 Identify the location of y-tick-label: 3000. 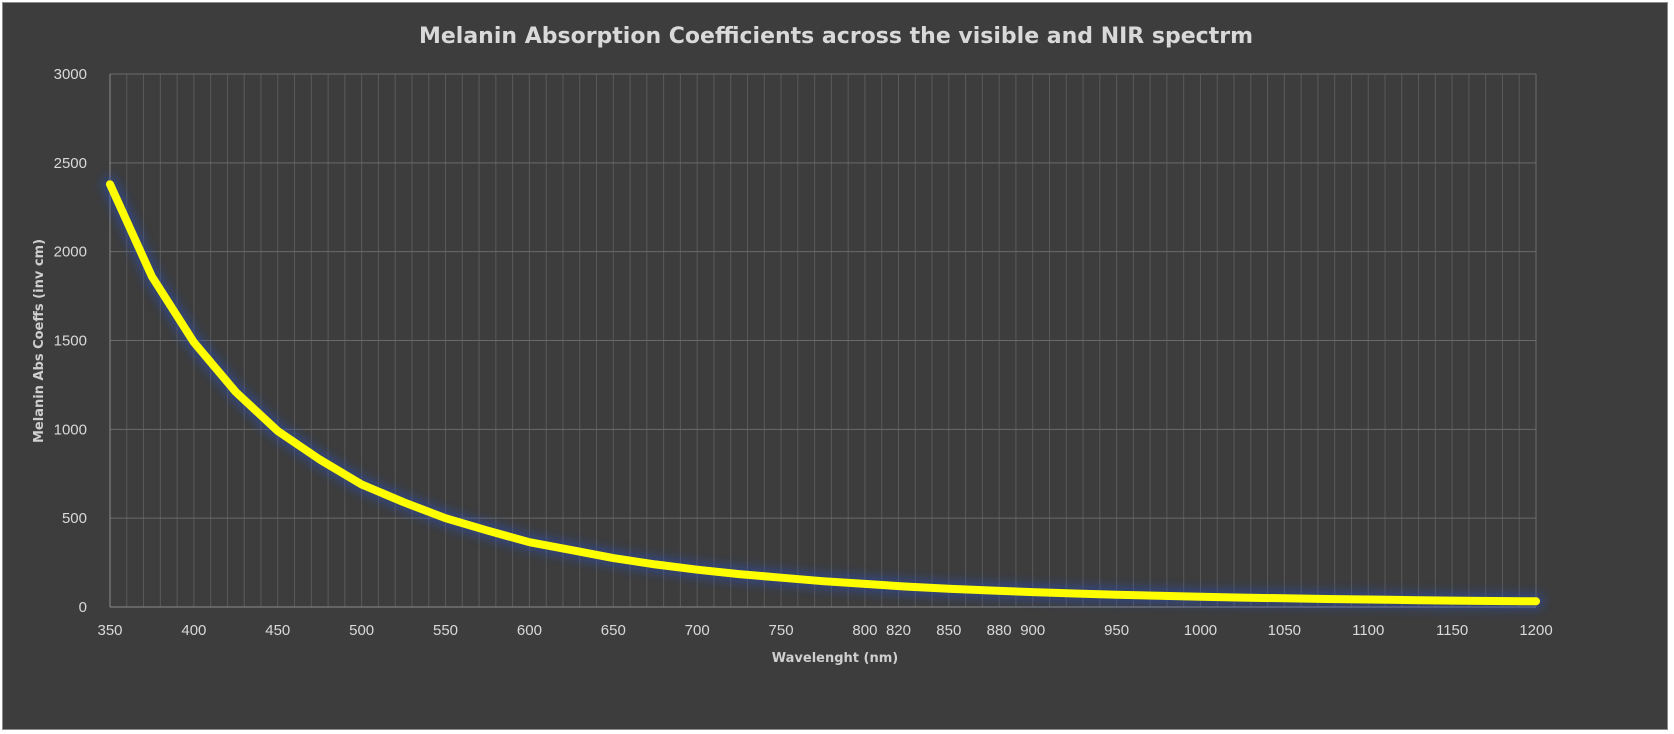
(70, 74).